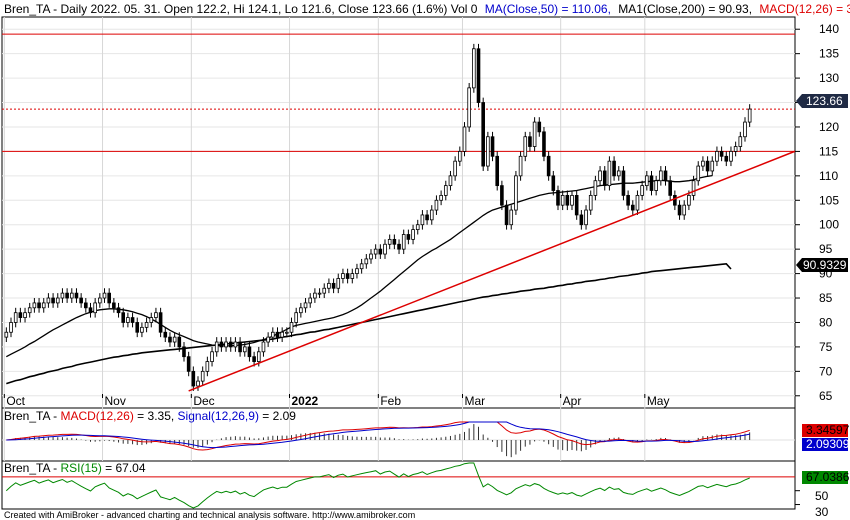 This screenshot has height=520, width=850. What do you see at coordinates (829, 78) in the screenshot?
I see `price-tick-label-130: 130` at bounding box center [829, 78].